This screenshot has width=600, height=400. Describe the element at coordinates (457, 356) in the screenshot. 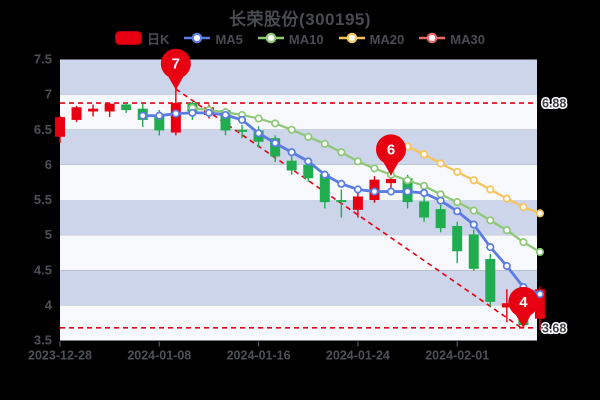

I see `x-tick-2024-02-01: 2024-02-01` at that location.